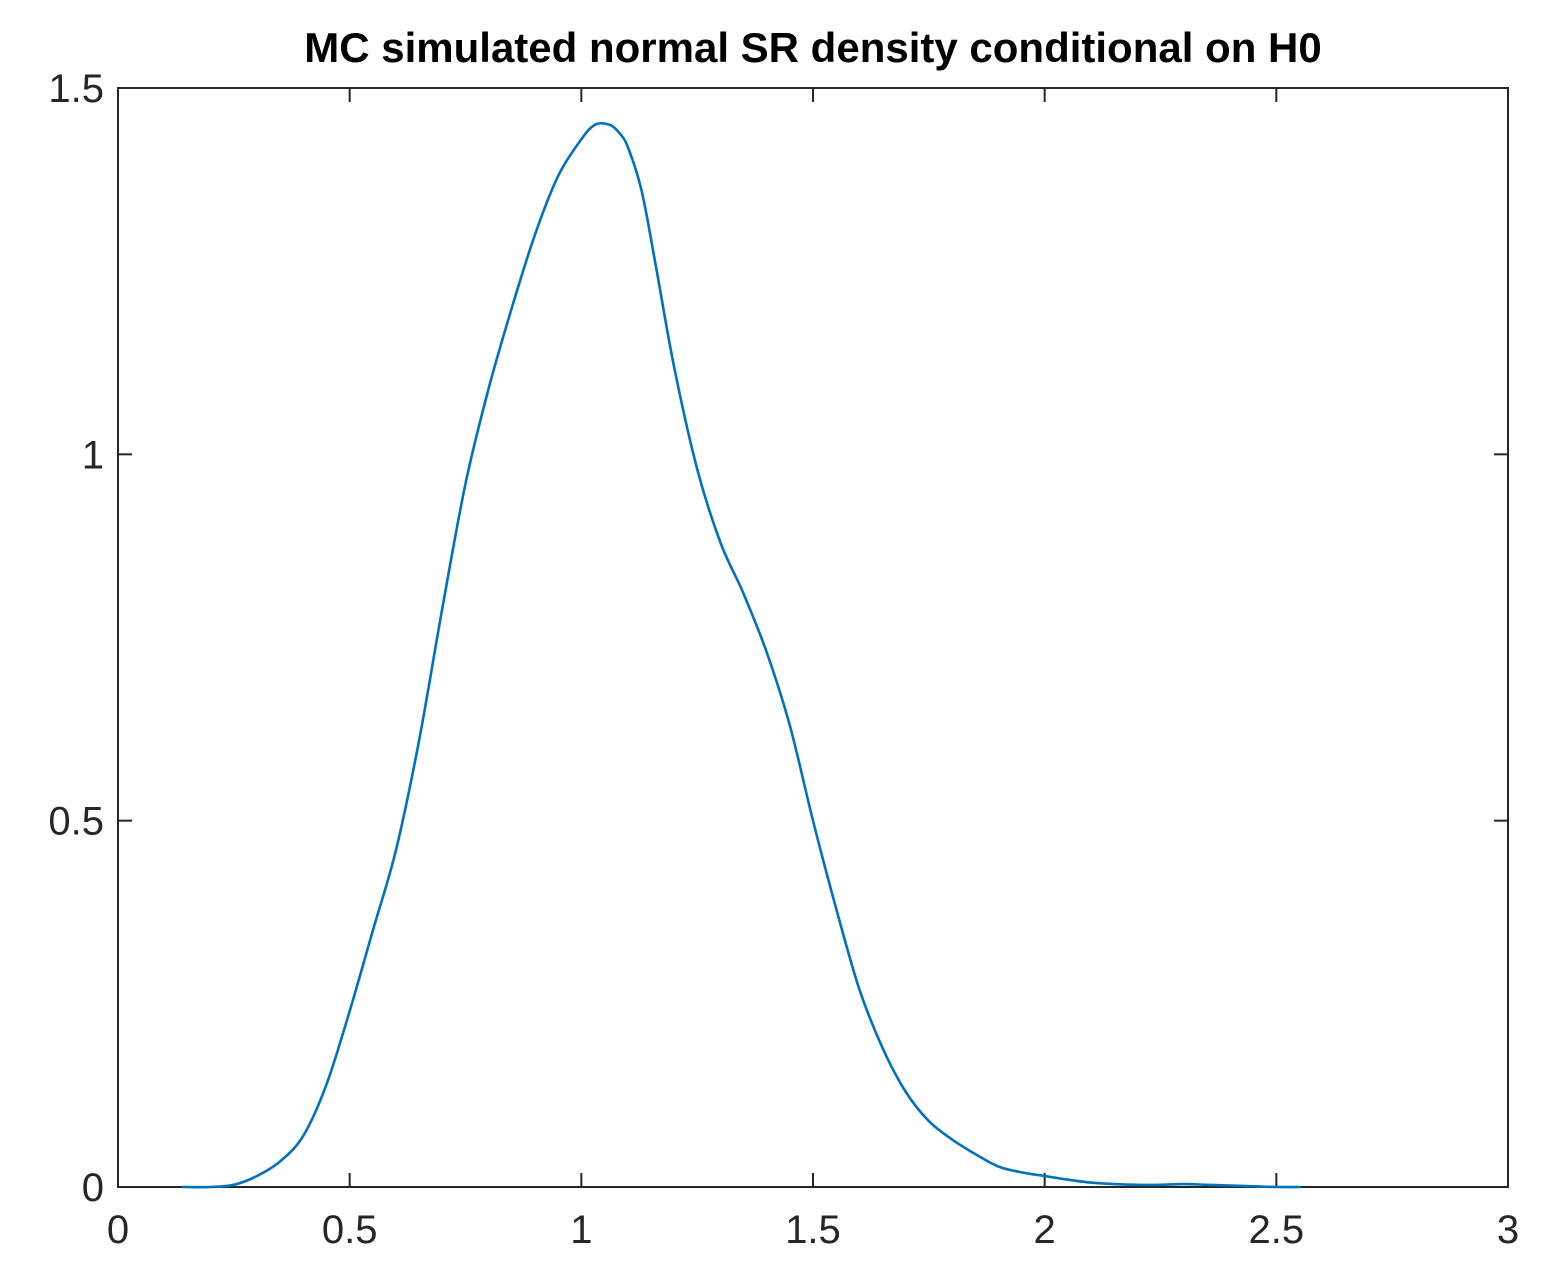  Describe the element at coordinates (76, 822) in the screenshot. I see `y-tick-label: 0.5` at that location.